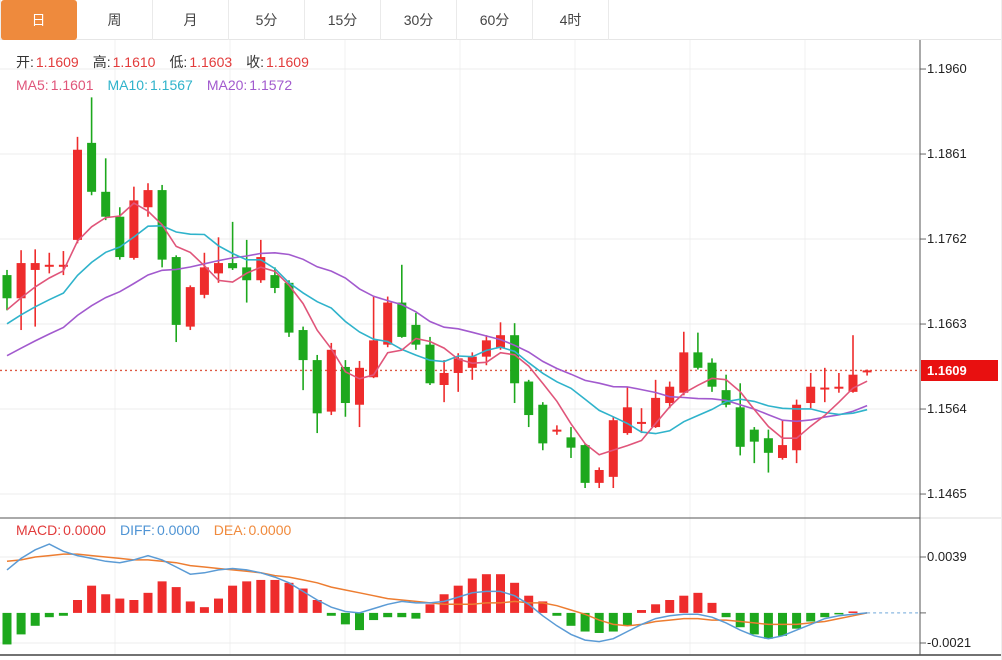 The image size is (1002, 660). I want to click on macd-axis-tick: 0.0039, so click(947, 556).